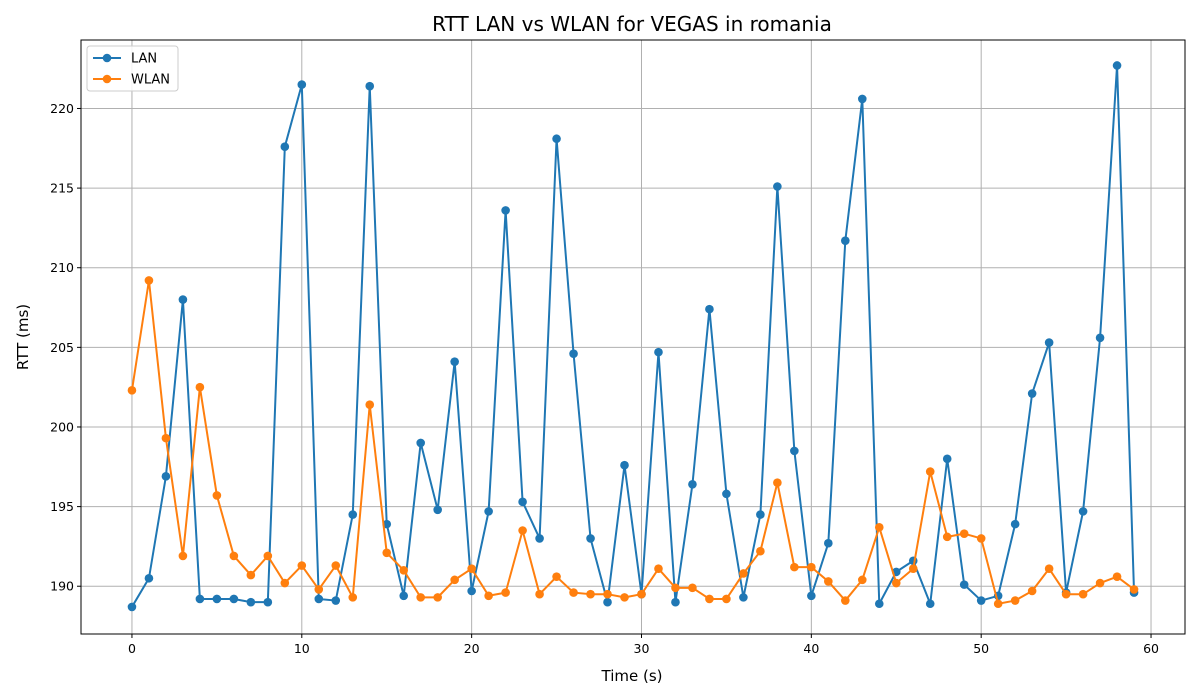 This screenshot has height=700, width=1200. I want to click on x-tick-label: 30, so click(642, 648).